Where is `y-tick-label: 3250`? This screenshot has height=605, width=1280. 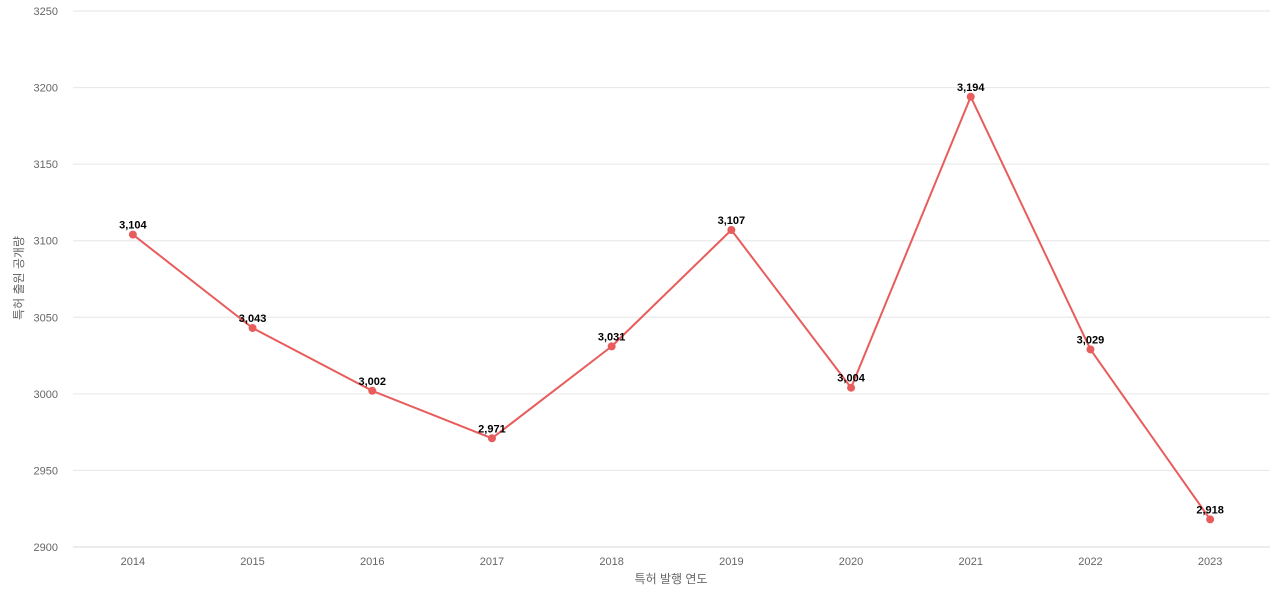
y-tick-label: 3250 is located at coordinates (46, 12).